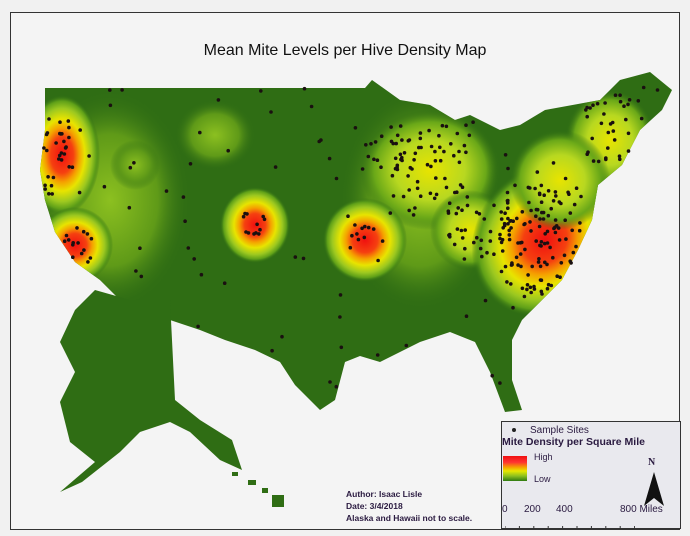  What do you see at coordinates (532, 509) in the screenshot?
I see `scale-200: 200` at bounding box center [532, 509].